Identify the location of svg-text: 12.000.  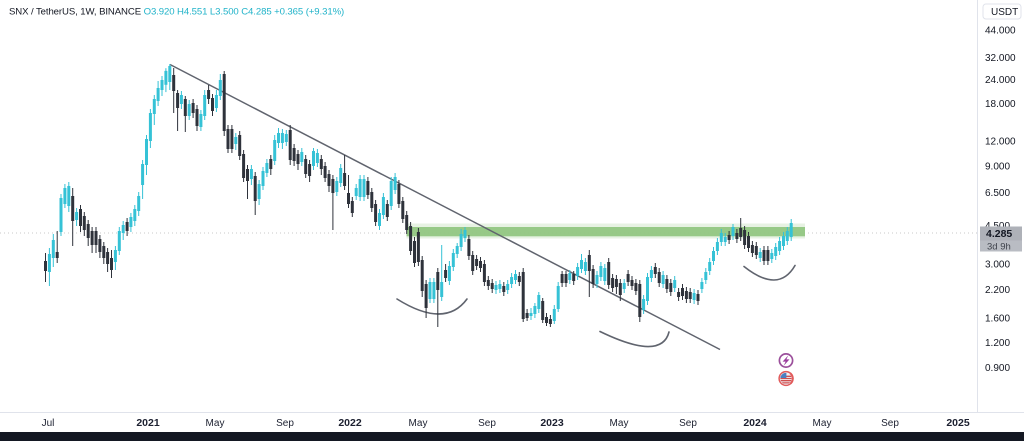
(1000, 142).